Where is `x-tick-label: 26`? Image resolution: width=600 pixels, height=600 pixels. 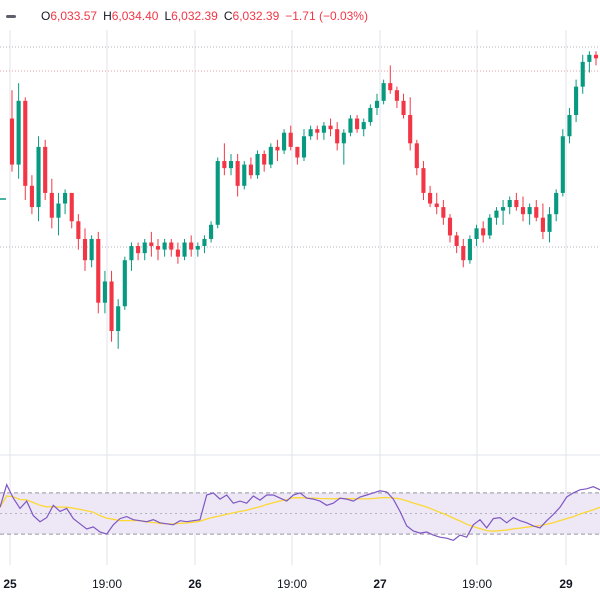 x-tick-label: 26 is located at coordinates (195, 584).